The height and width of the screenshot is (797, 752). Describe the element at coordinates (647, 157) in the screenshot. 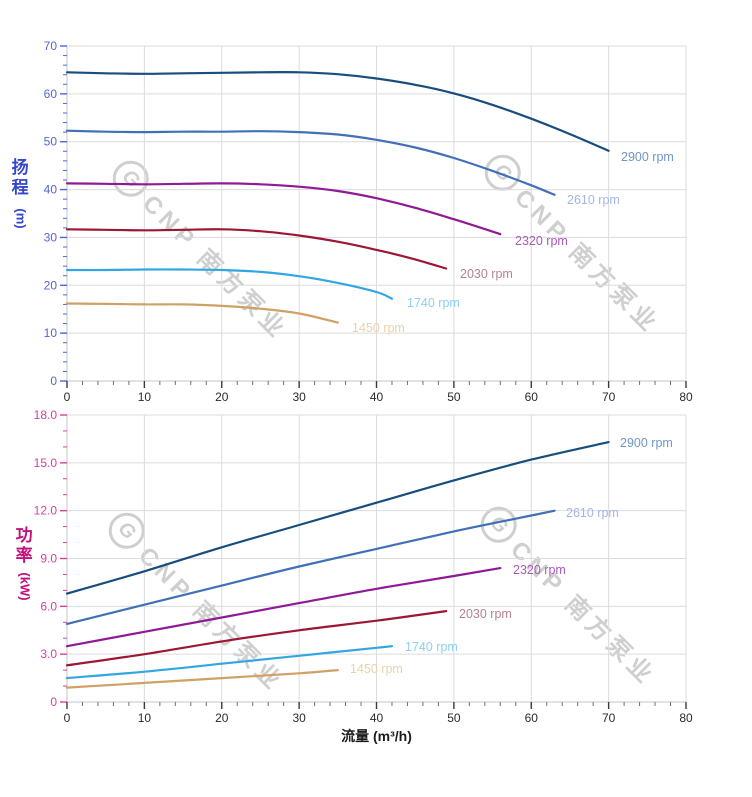

I see `head-curve-label-2900rpm: 2900 rpm` at that location.